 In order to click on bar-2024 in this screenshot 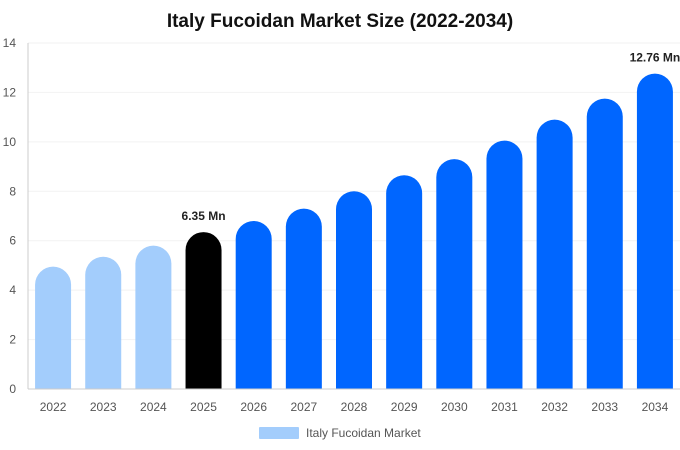, I will do `click(153, 317)`.